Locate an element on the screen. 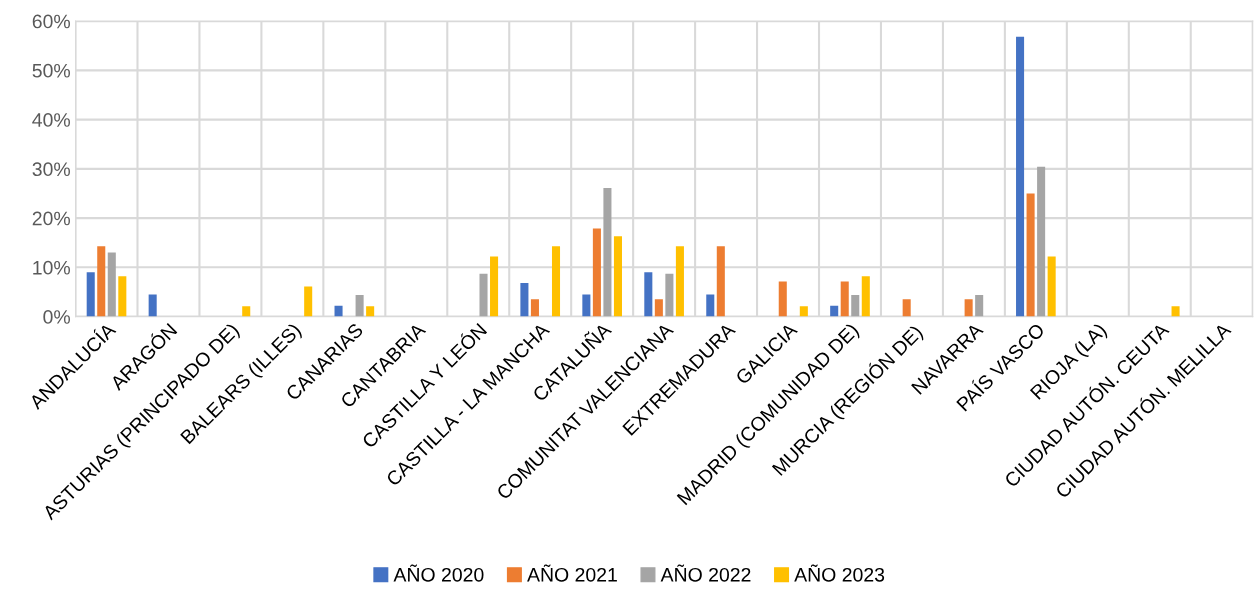 This screenshot has height=603, width=1259. y-tick-label: 20% is located at coordinates (51, 218).